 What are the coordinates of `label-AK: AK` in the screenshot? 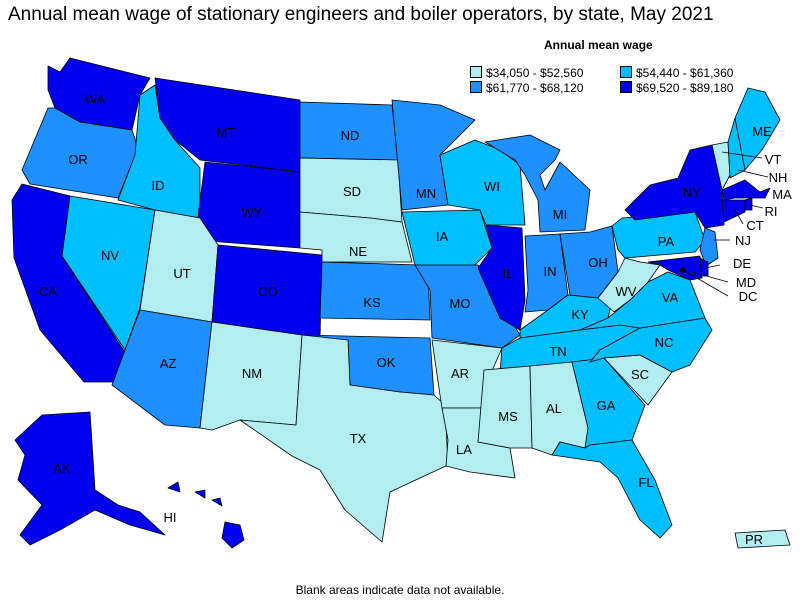 It's located at (62, 468).